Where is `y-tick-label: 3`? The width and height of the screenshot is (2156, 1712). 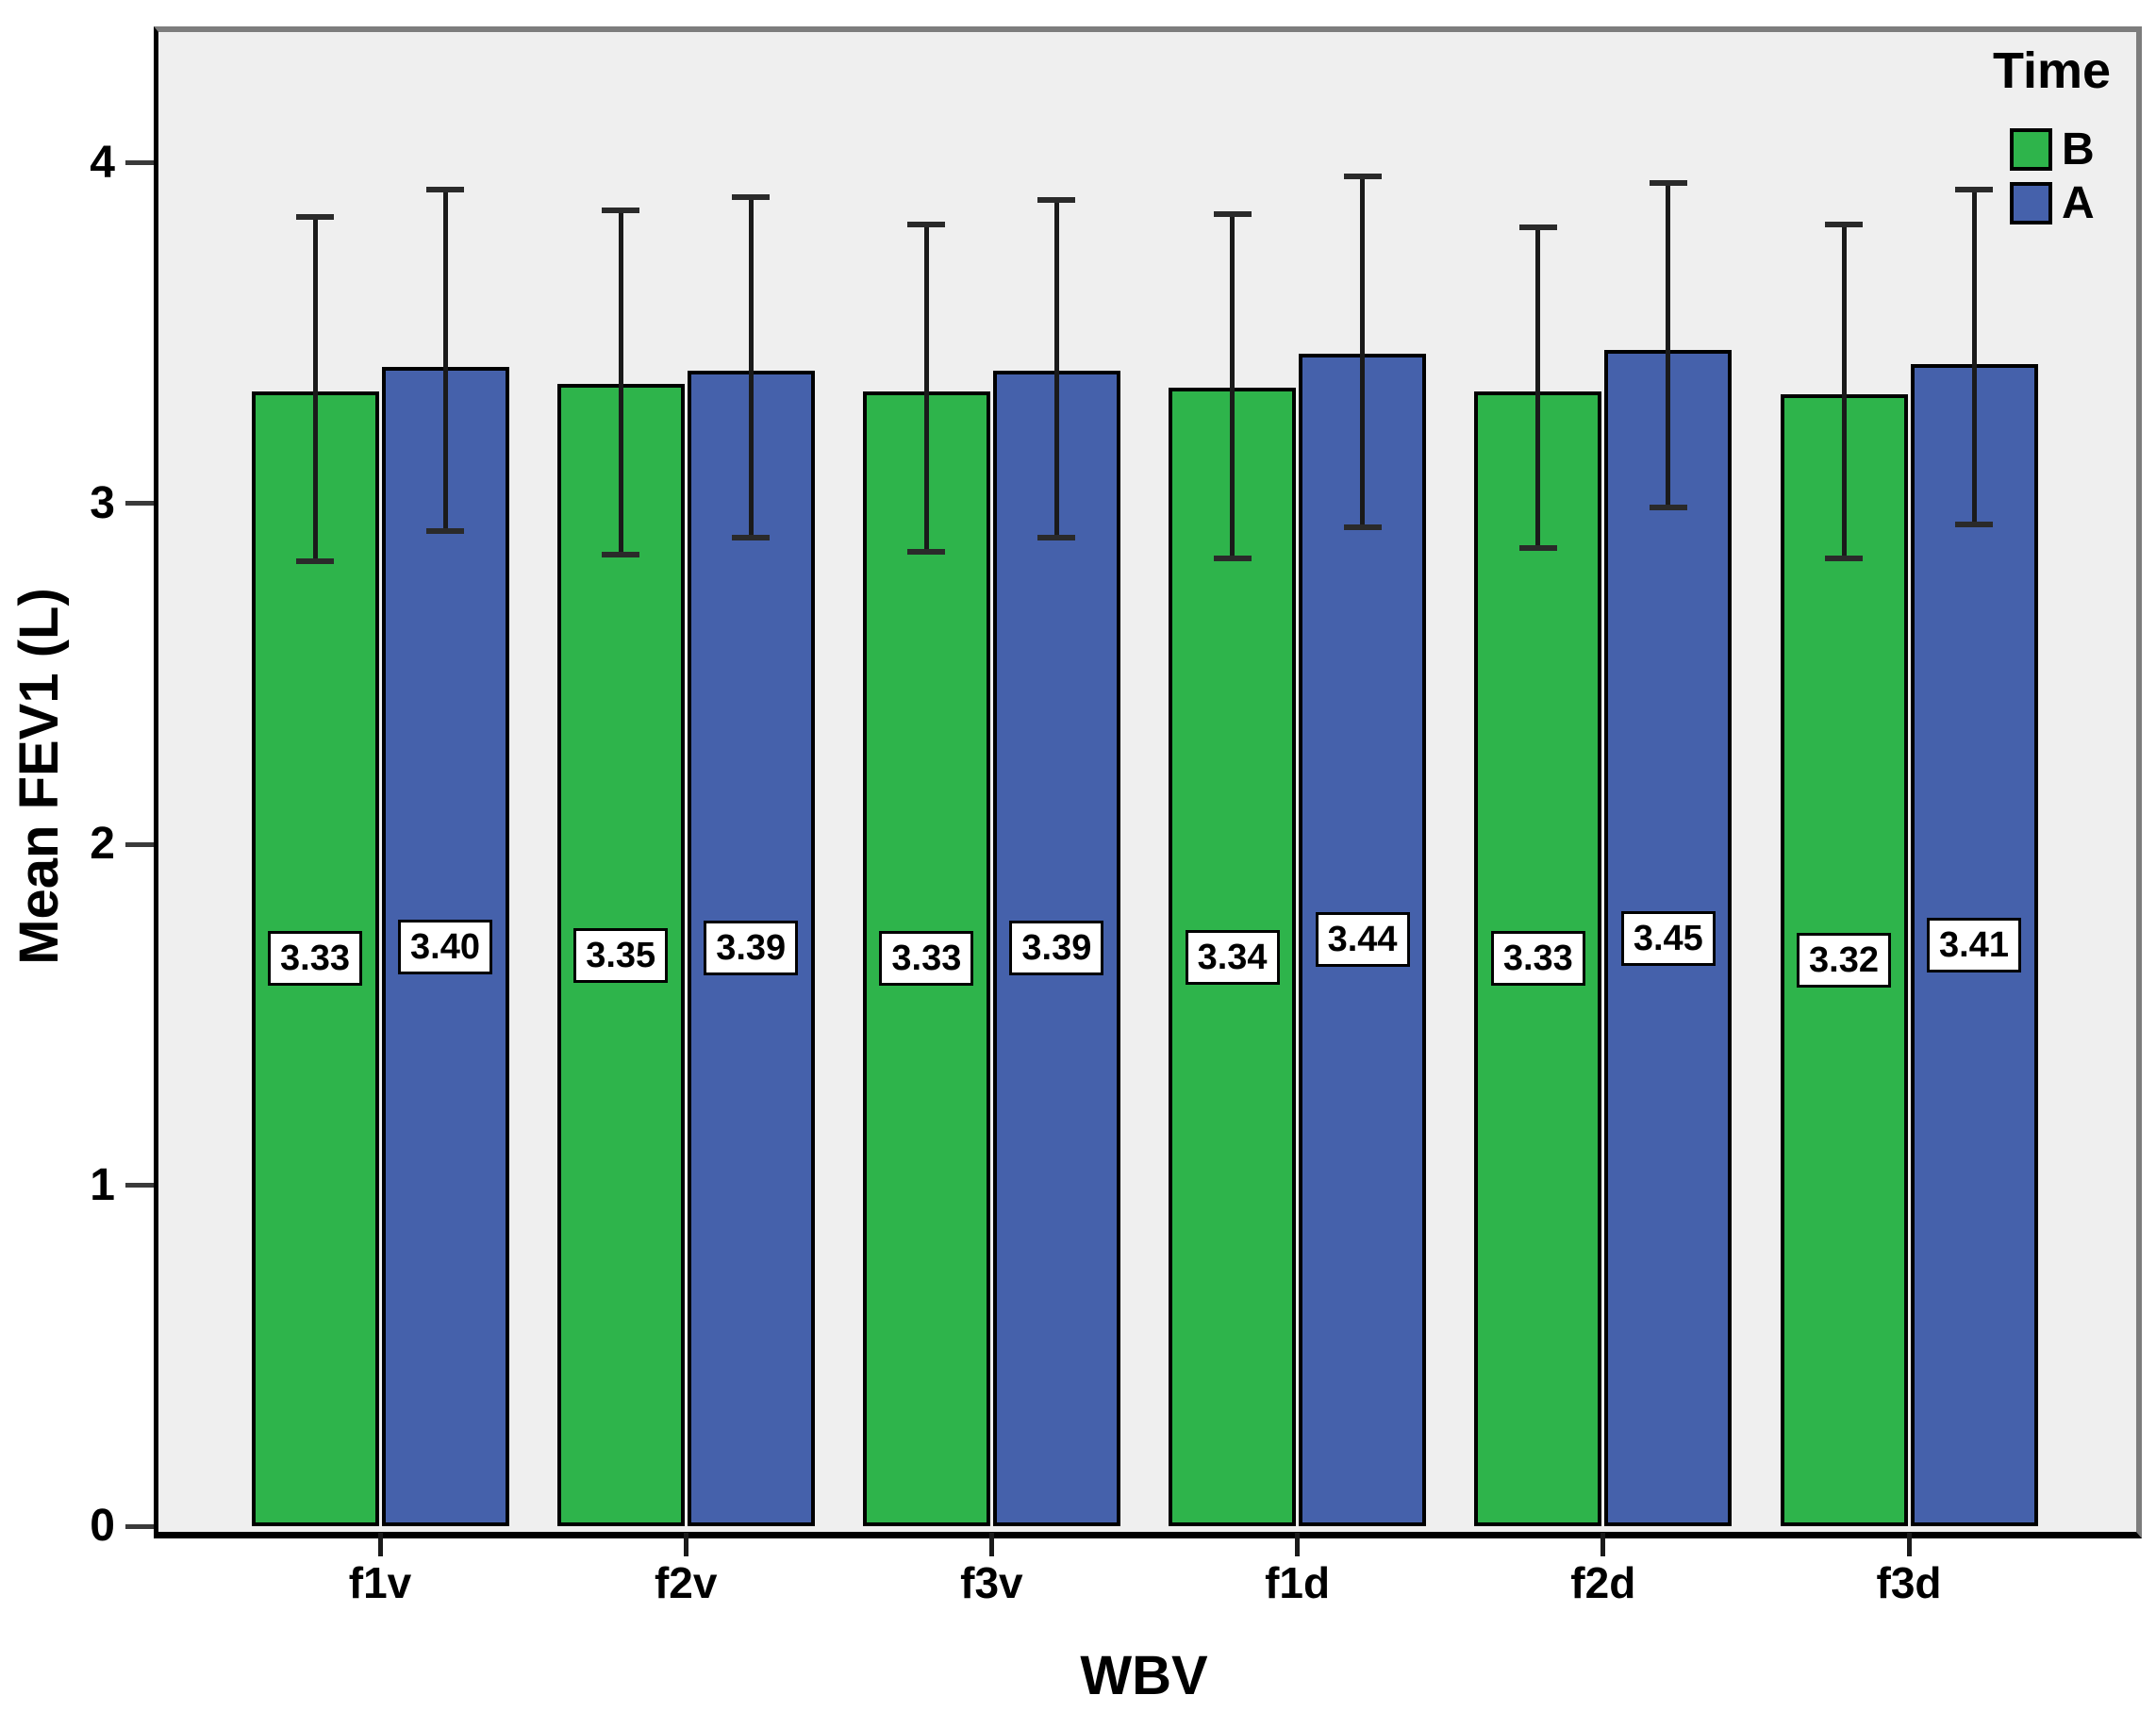 y-tick-label: 3 is located at coordinates (102, 503).